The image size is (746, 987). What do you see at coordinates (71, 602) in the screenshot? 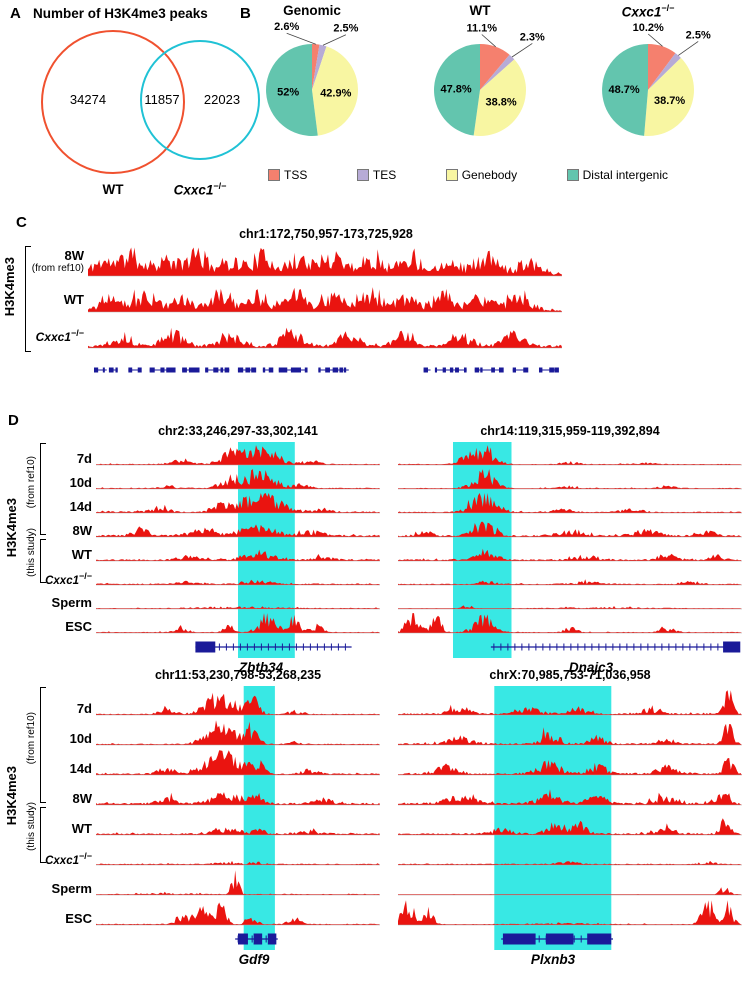
I see `track-label-sperm: Sperm` at bounding box center [71, 602].